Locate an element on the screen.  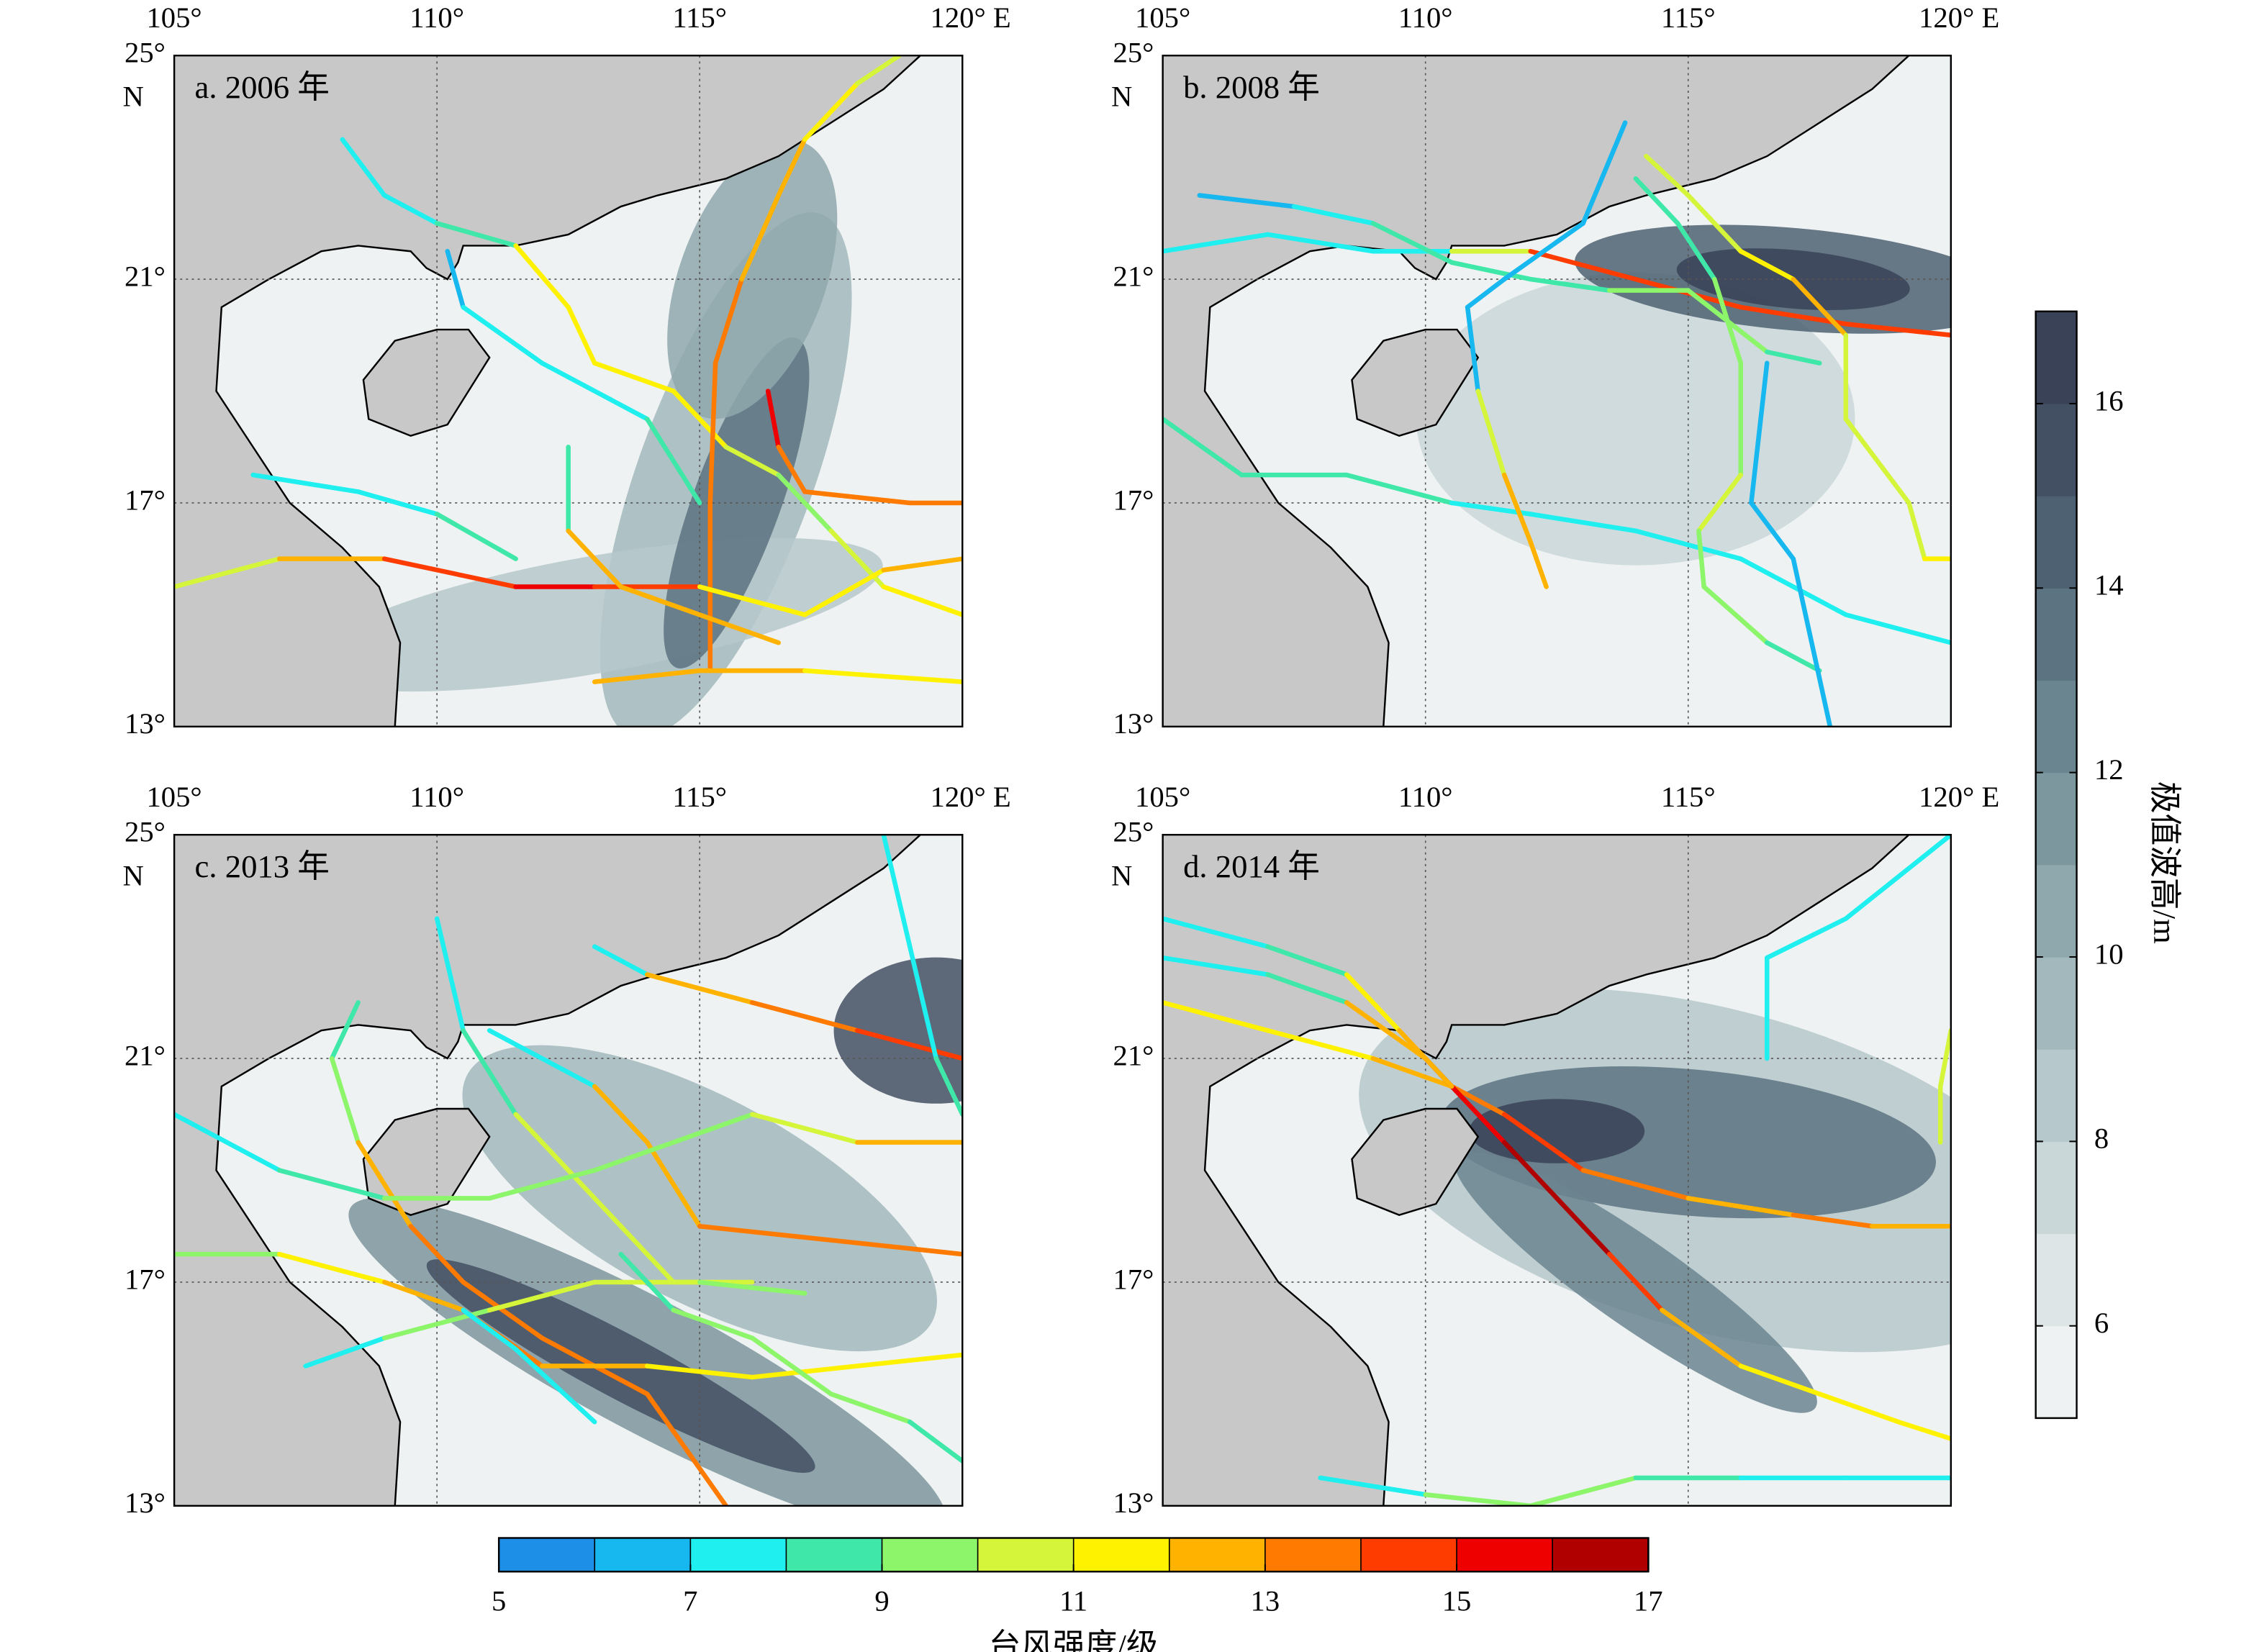
colorbar-tick-label: 10 is located at coordinates (2109, 954).